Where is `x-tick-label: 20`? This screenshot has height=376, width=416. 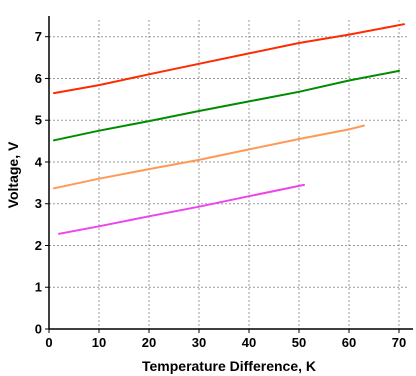 x-tick-label: 20 is located at coordinates (149, 342).